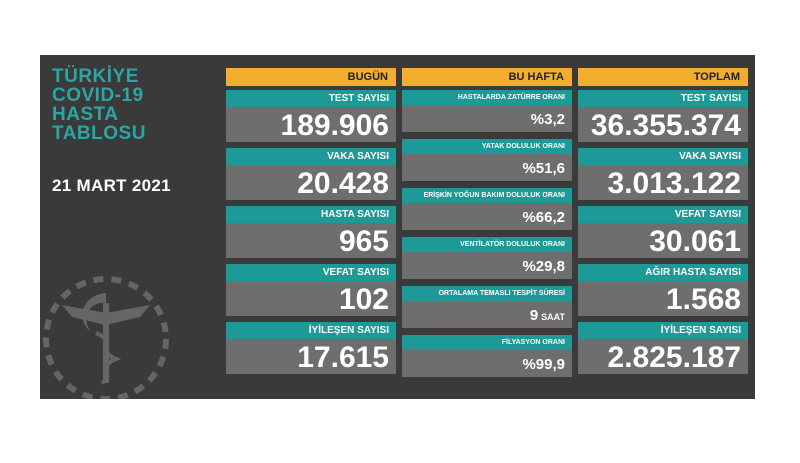 The image size is (800, 463). What do you see at coordinates (95, 76) in the screenshot?
I see `title-line: TÜRKİYE` at bounding box center [95, 76].